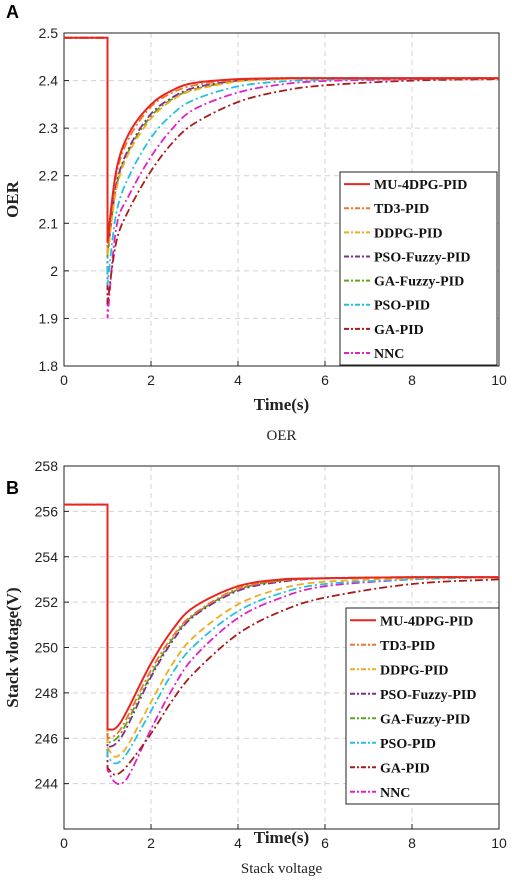  What do you see at coordinates (47, 511) in the screenshot?
I see `y-tick-label: 256` at bounding box center [47, 511].